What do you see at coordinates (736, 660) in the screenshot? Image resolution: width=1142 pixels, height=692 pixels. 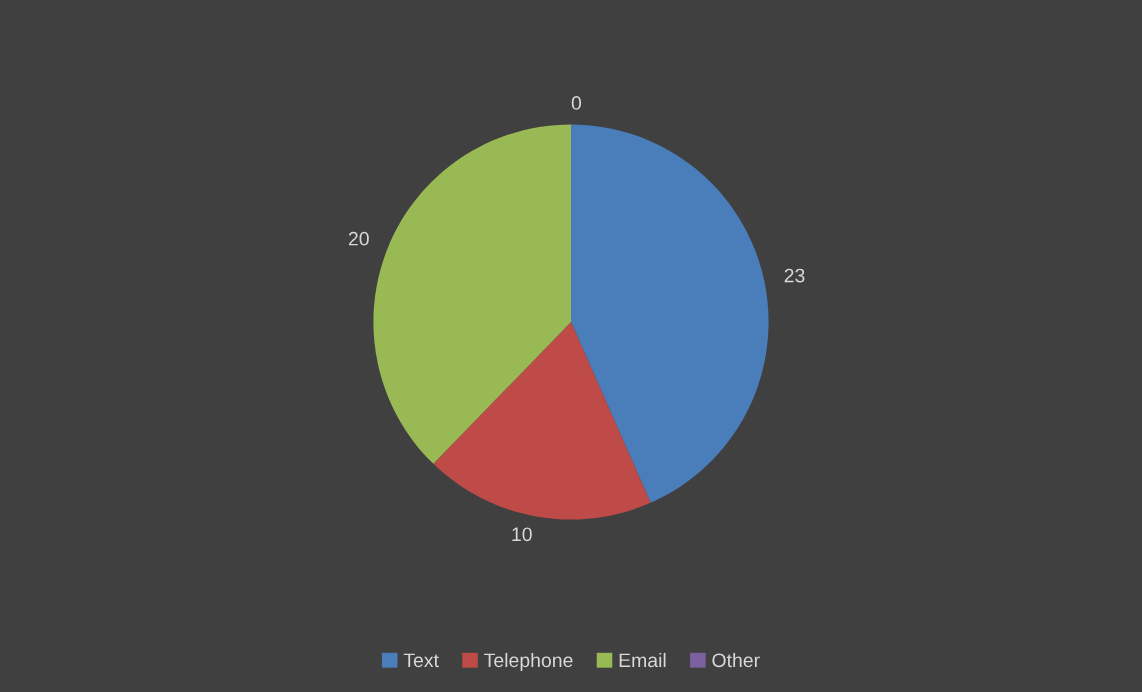 I see `legend-label: Other` at bounding box center [736, 660].